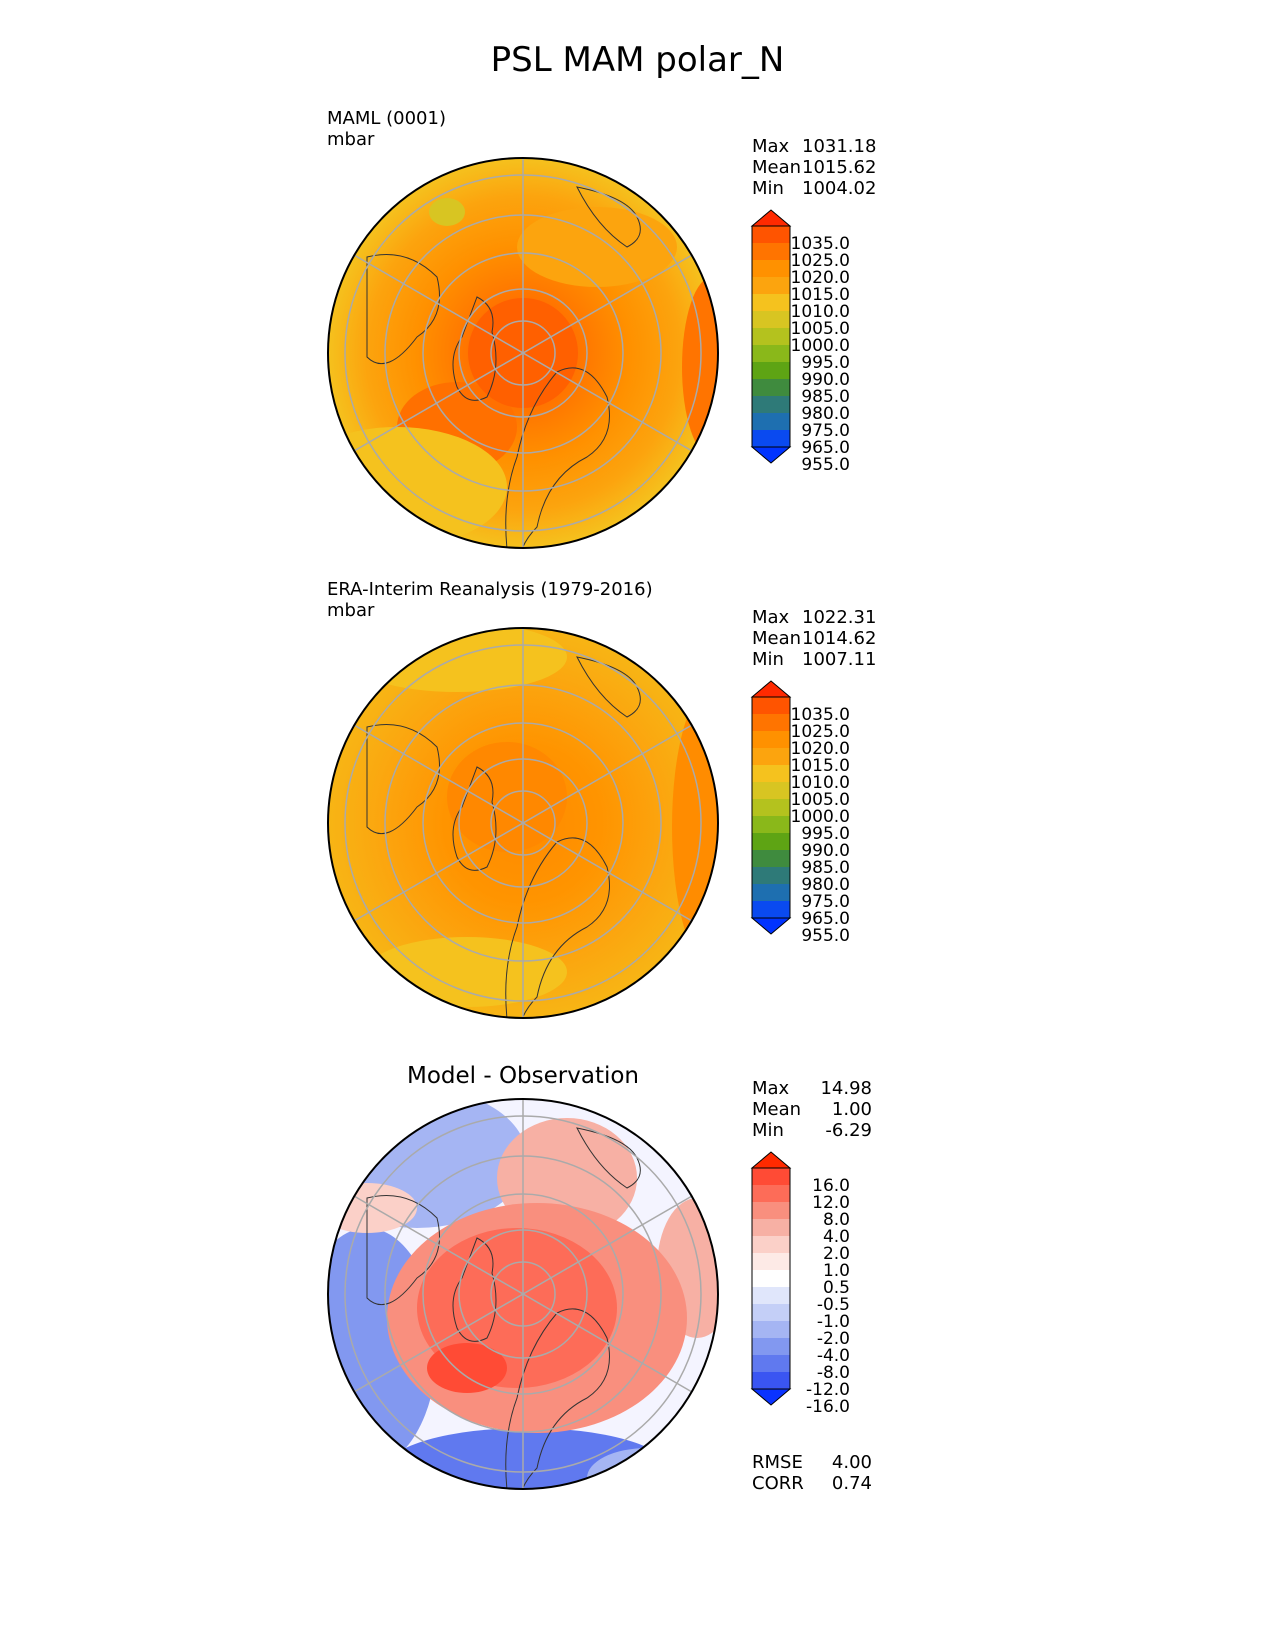 Image resolution: width=1275 pixels, height=1650 pixels. Describe the element at coordinates (812, 1088) in the screenshot. I see `diff-stat-max: Max 14.98` at that location.